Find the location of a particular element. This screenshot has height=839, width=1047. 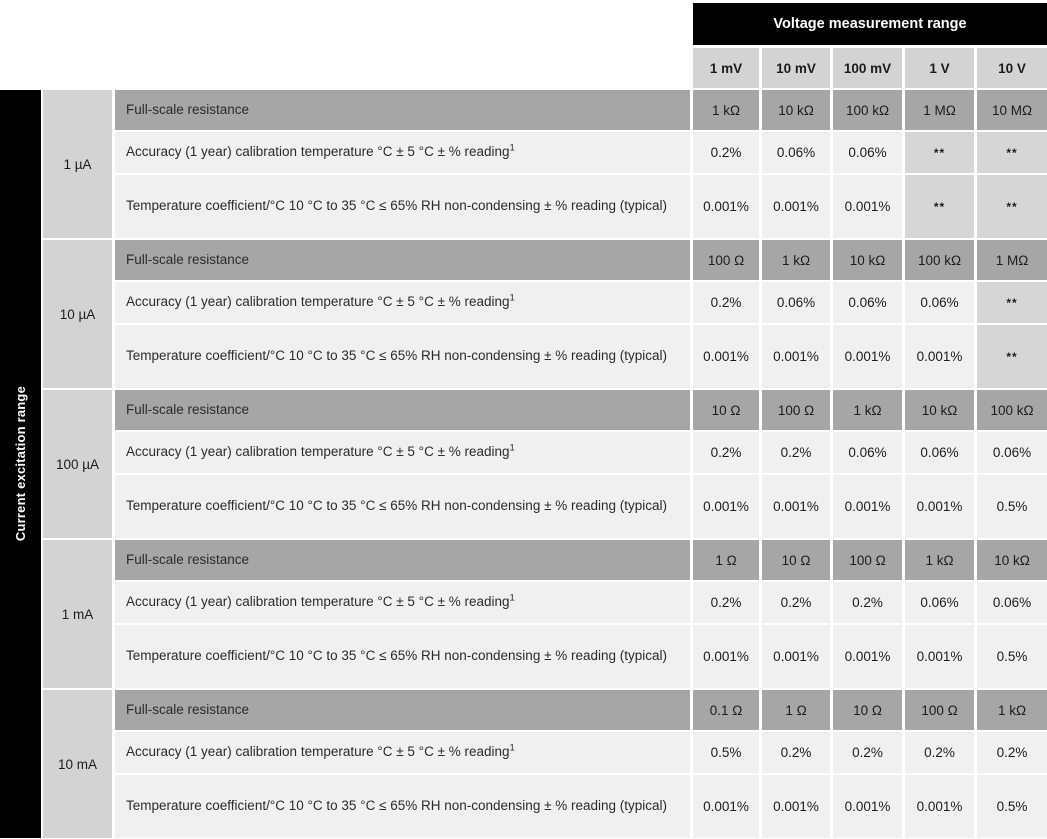

full-scale-value: 10 MΩ is located at coordinates (1012, 110).